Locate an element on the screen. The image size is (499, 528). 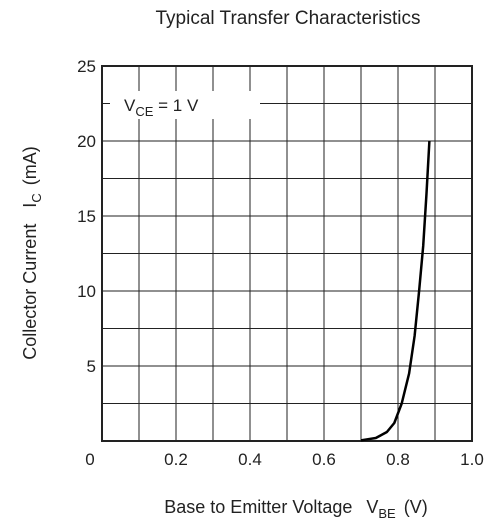
y-tick-label: 15 is located at coordinates (86, 216).